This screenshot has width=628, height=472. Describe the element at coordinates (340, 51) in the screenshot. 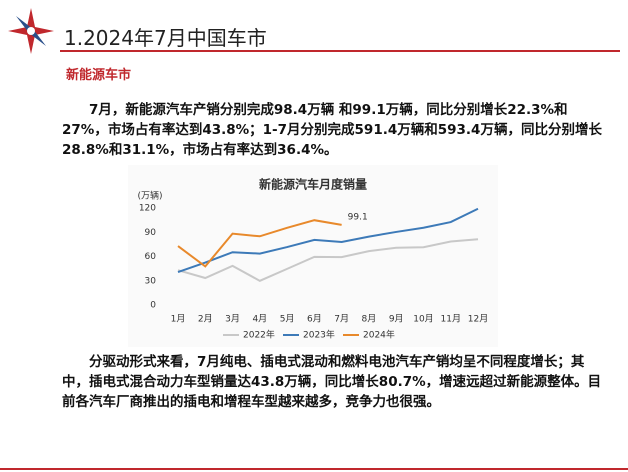

I see `title-rule` at that location.